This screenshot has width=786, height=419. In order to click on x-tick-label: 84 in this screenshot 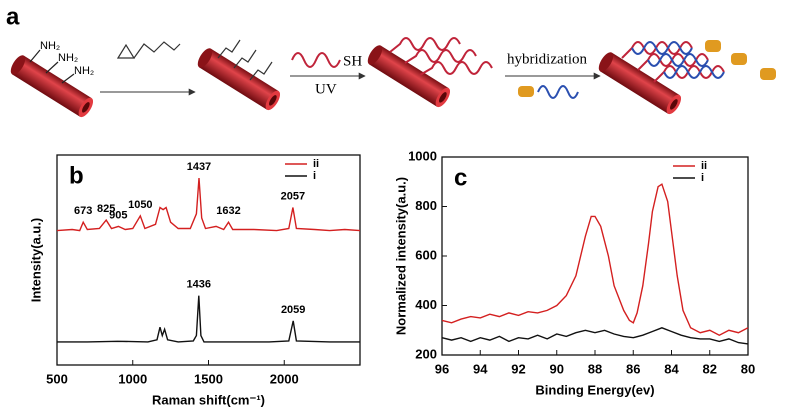, I will do `click(671, 368)`.